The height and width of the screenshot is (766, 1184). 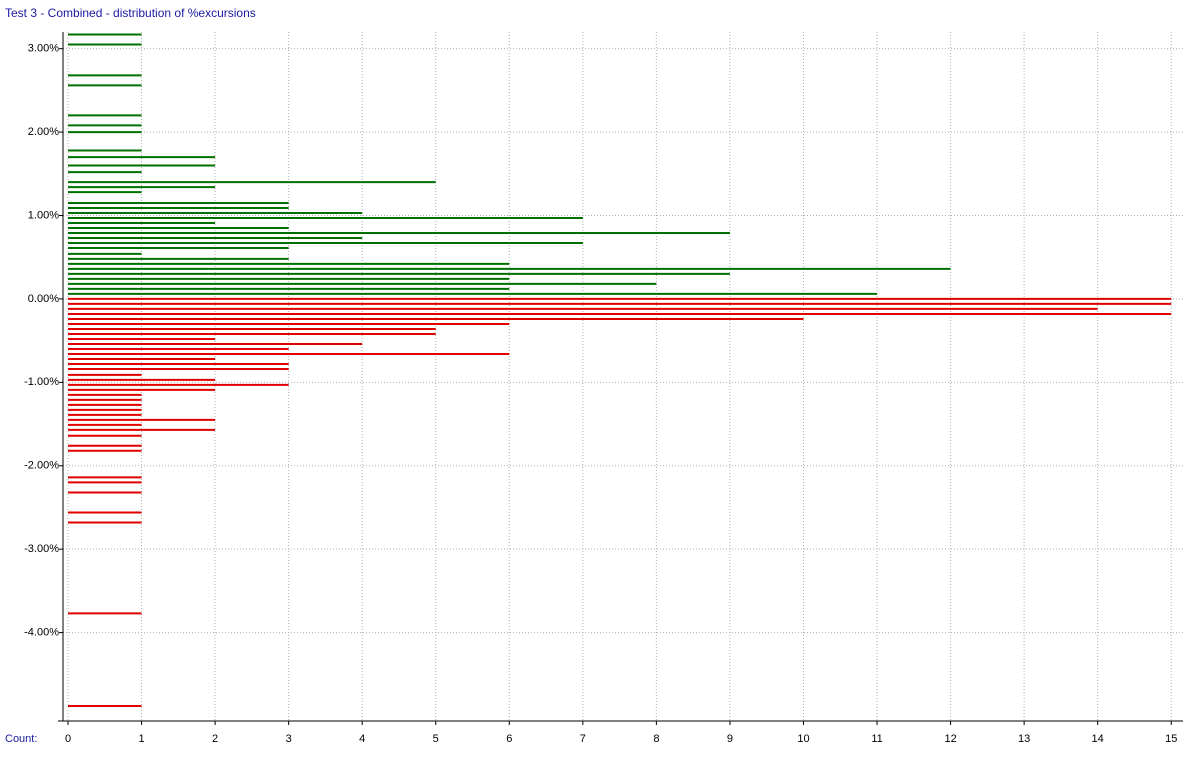 I want to click on x-tick-label: 7, so click(x=583, y=739).